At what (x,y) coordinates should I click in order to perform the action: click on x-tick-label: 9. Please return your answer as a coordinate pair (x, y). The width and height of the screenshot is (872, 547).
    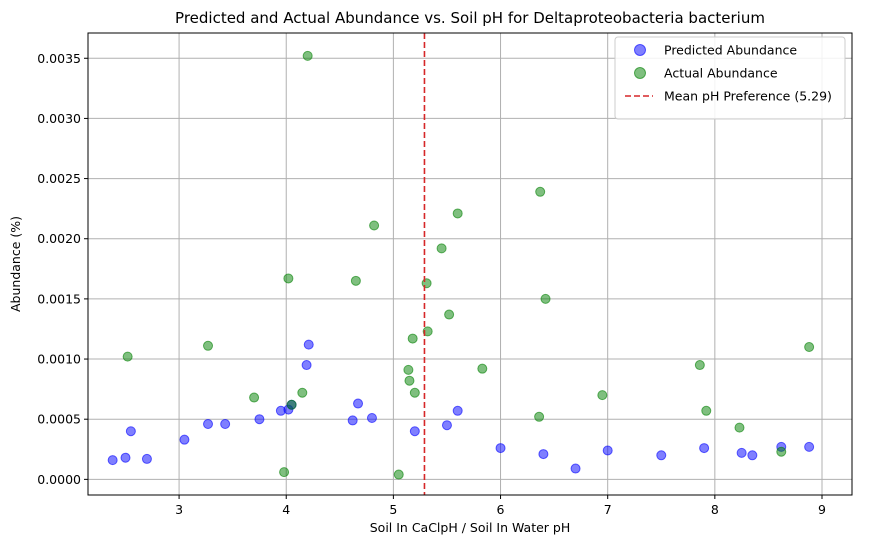
    Looking at the image, I should click on (822, 509).